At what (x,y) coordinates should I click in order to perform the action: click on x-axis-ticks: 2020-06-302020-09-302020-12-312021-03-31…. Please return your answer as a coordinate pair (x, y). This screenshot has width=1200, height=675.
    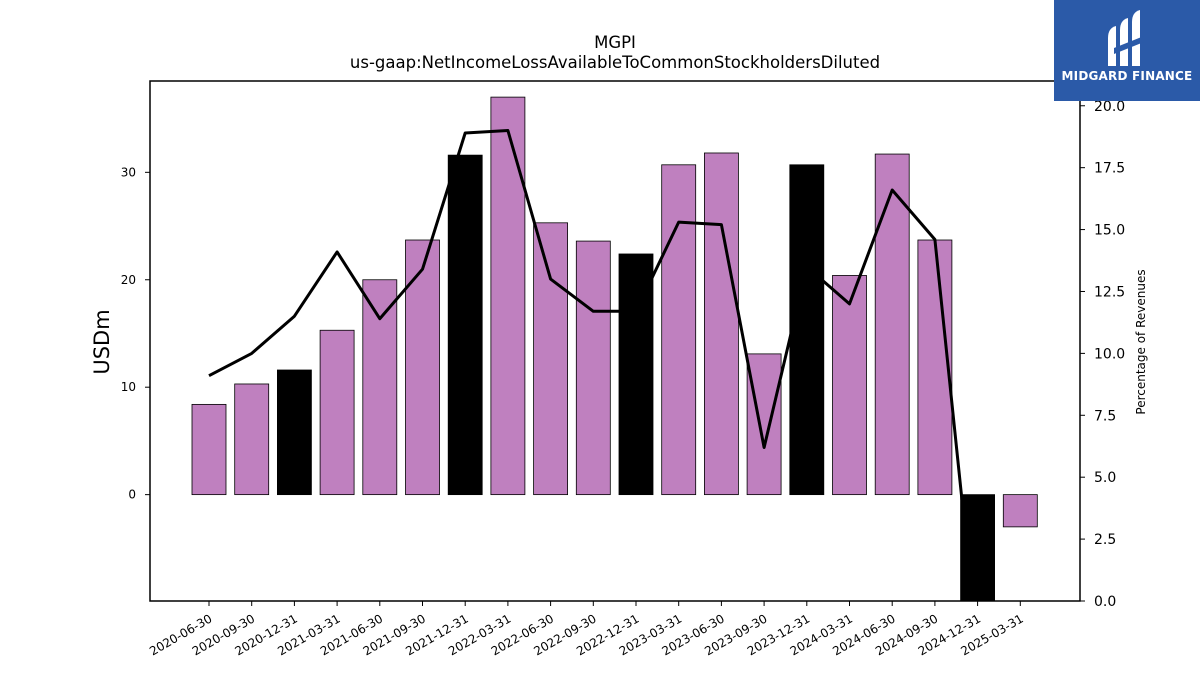
    Looking at the image, I should click on (586, 629).